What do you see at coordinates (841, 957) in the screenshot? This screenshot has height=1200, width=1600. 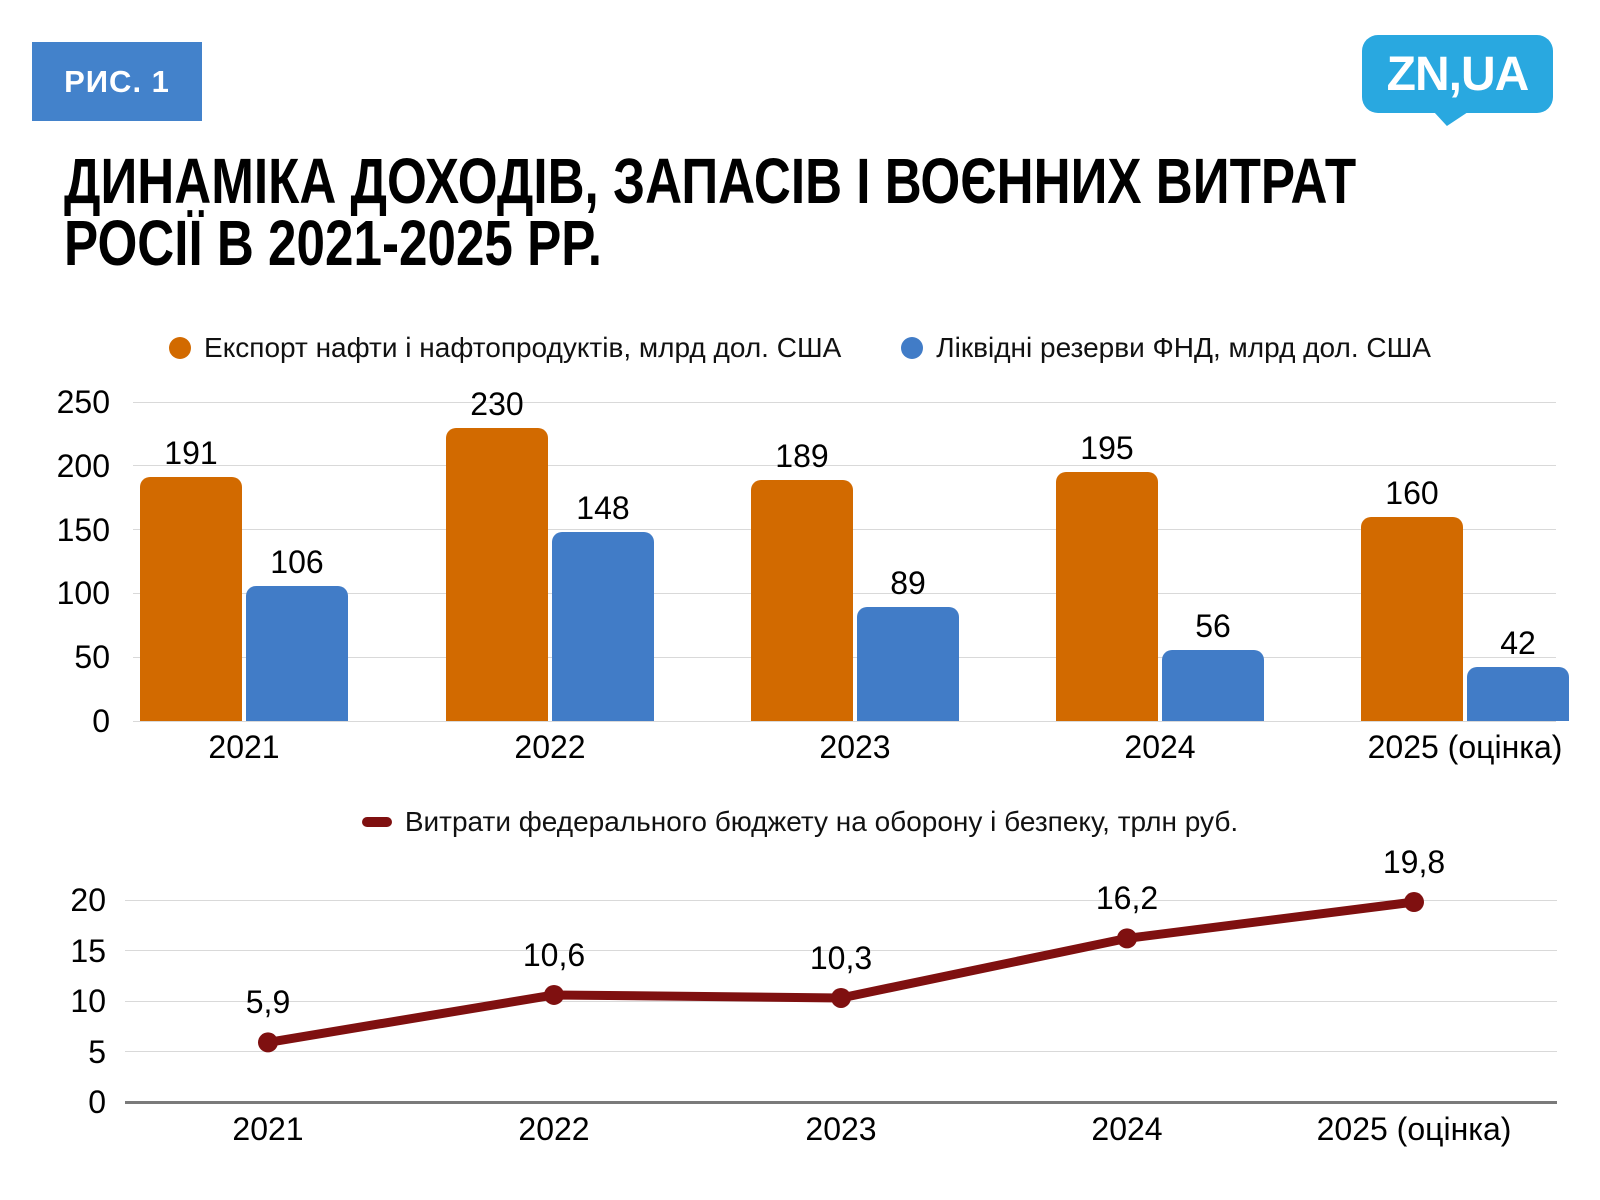 I see `point-value-label: 10,3` at bounding box center [841, 957].